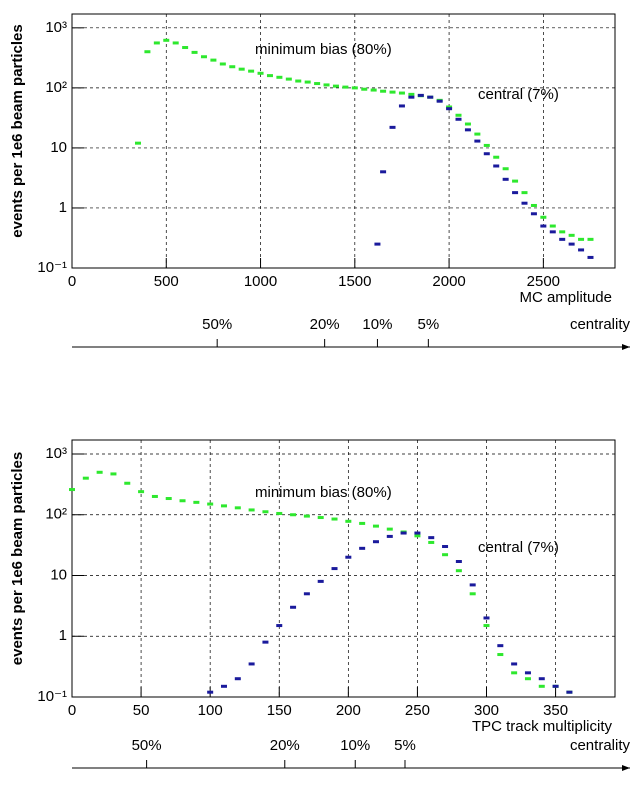 The height and width of the screenshot is (796, 639). I want to click on centrality-label: centrality, so click(600, 745).